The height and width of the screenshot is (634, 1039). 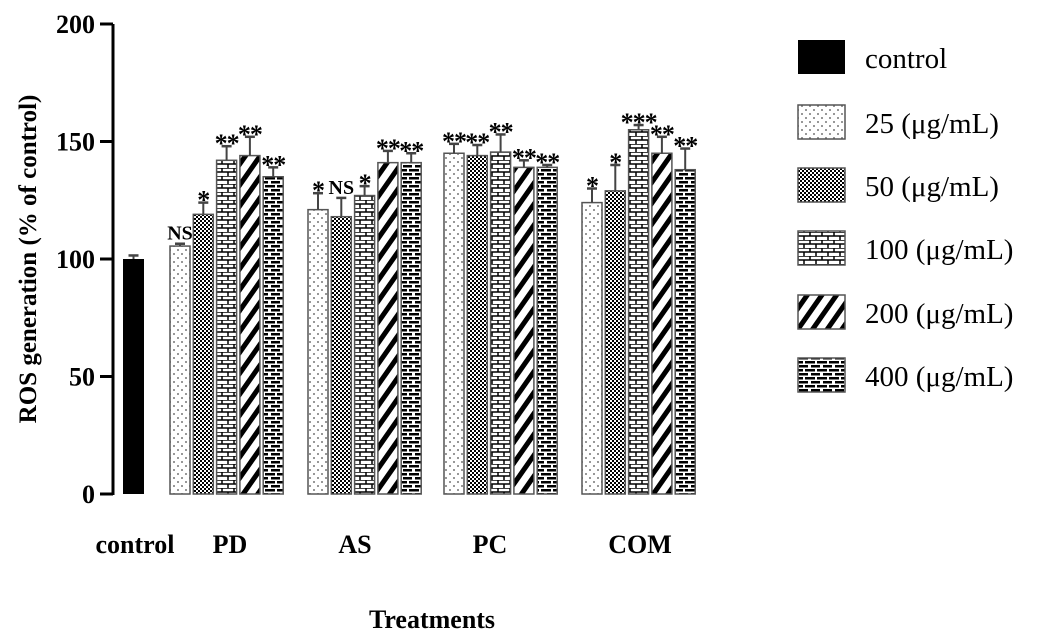 What do you see at coordinates (88, 494) in the screenshot?
I see `y-tick-label: 0` at bounding box center [88, 494].